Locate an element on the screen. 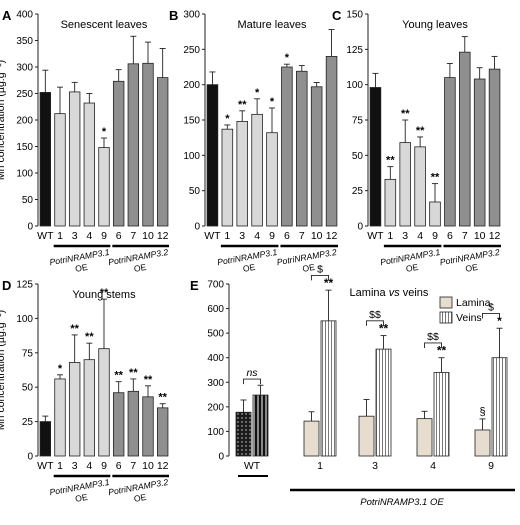 The width and height of the screenshot is (520, 525). panel-letter: A is located at coordinates (7, 15).